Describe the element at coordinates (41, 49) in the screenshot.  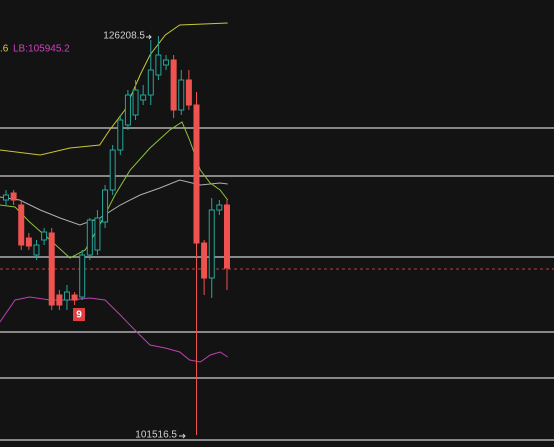
I see `lower-band-label: LB:105945.2` at that location.